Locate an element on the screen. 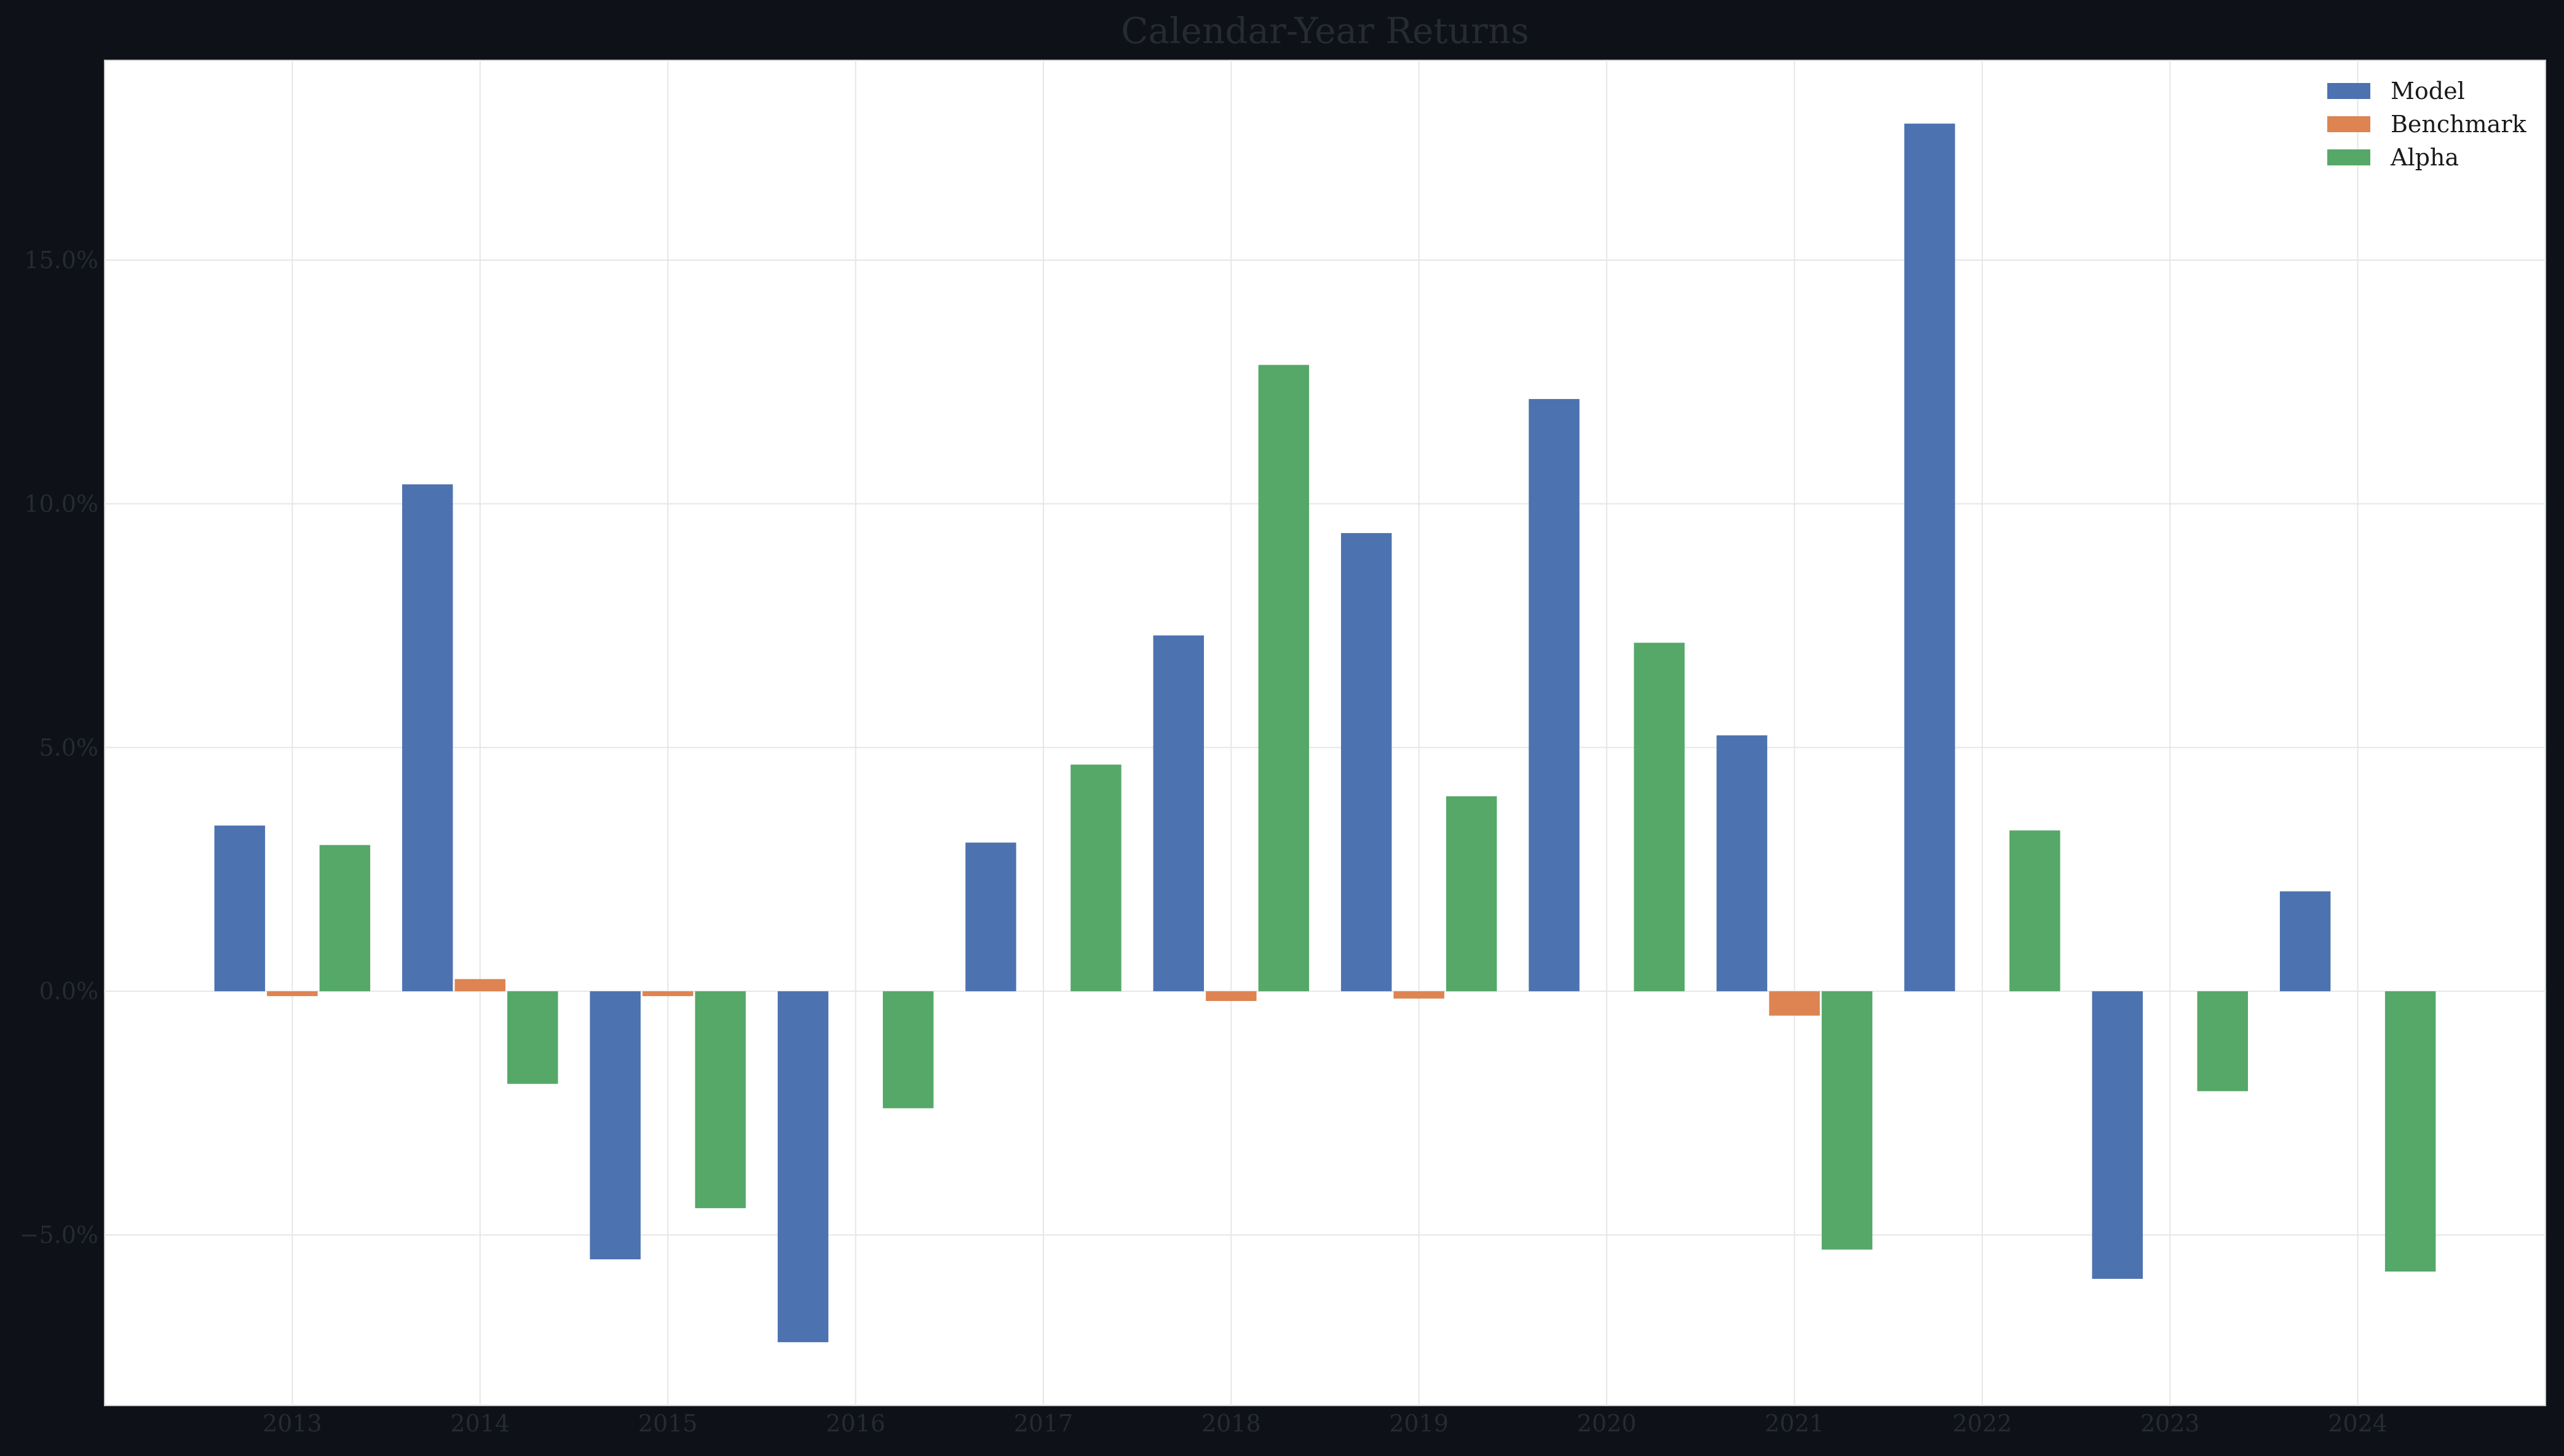  bar-alpha-2020 is located at coordinates (1659, 818).